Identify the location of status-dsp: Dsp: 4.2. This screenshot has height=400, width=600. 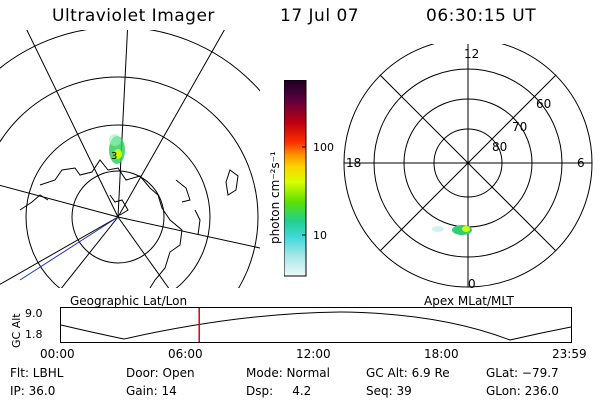
(279, 391).